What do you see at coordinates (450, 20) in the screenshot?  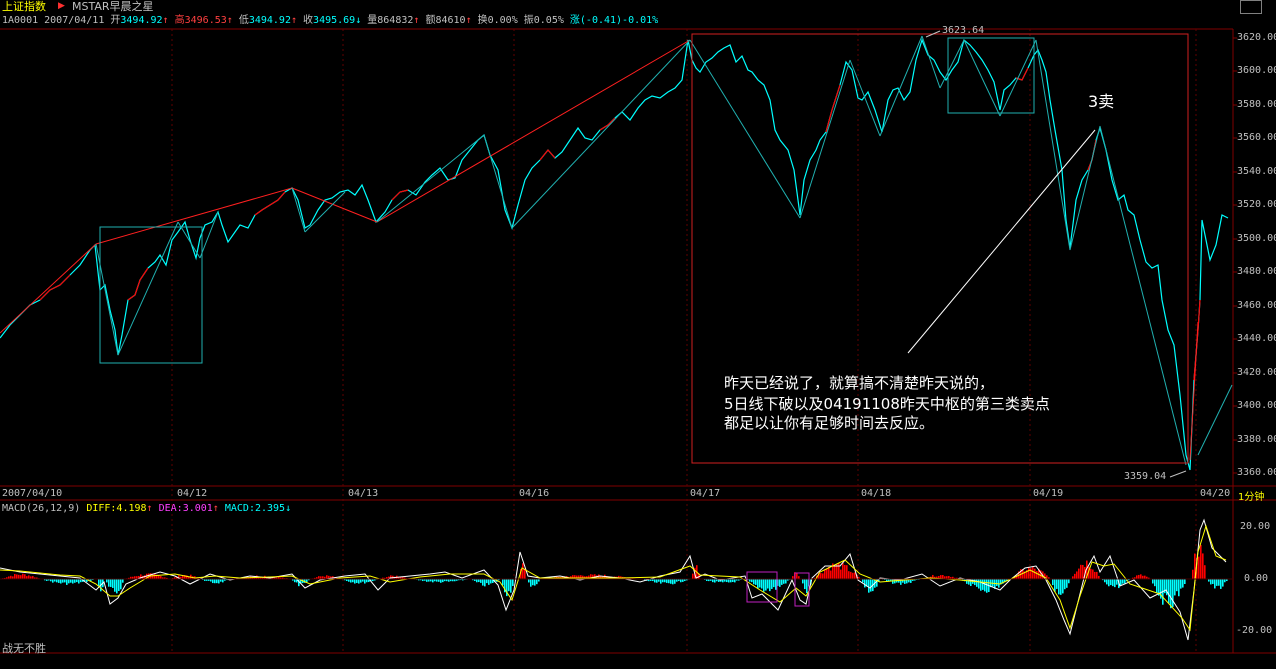 I see `amount-value: 84610` at bounding box center [450, 20].